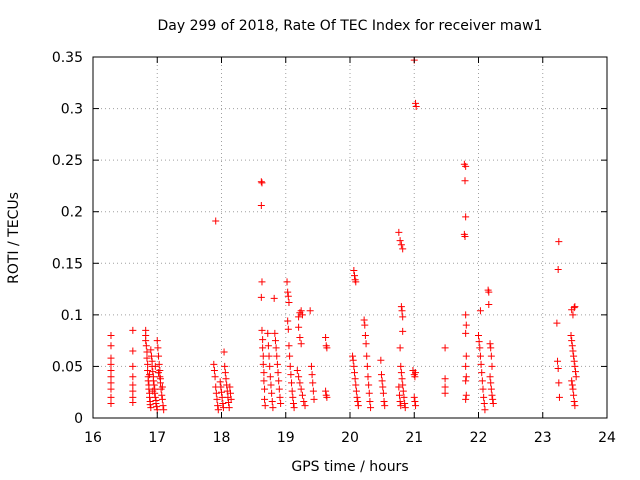 The height and width of the screenshot is (480, 640). I want to click on y-tick-label: 0.35, so click(67, 58).